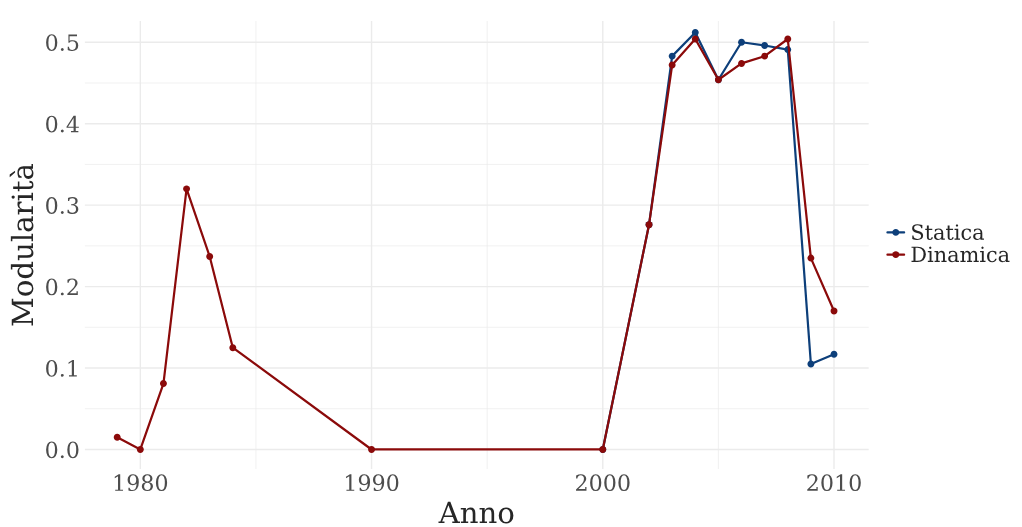  Describe the element at coordinates (62, 450) in the screenshot. I see `y-tick-label: 0.0` at that location.